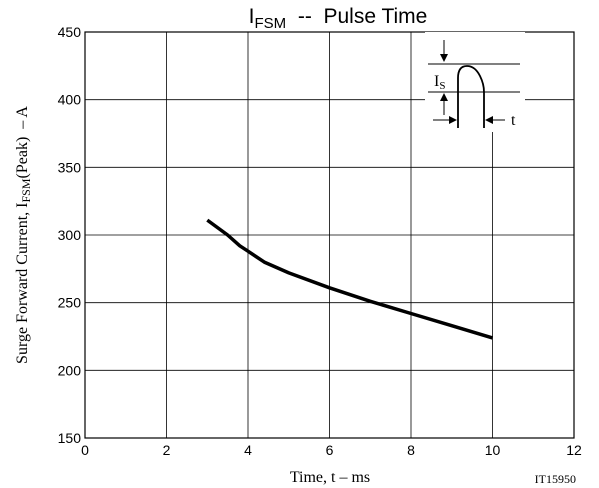  I want to click on y-tick-label: 250, so click(70, 303).